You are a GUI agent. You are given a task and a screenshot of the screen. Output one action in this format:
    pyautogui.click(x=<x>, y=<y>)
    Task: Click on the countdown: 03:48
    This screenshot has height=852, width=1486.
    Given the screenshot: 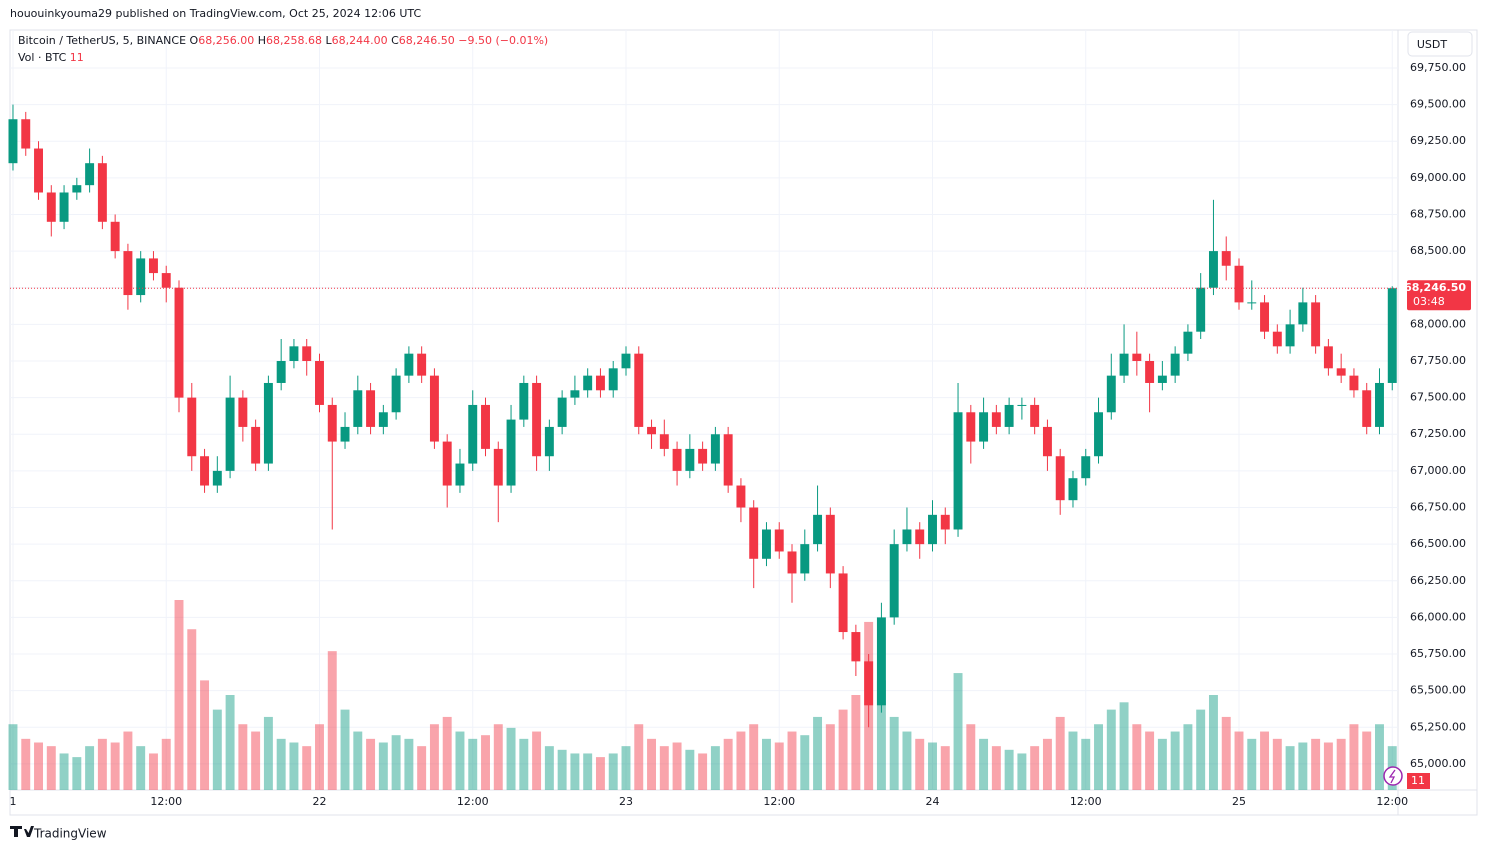 What is the action you would take?
    pyautogui.click(x=1429, y=301)
    